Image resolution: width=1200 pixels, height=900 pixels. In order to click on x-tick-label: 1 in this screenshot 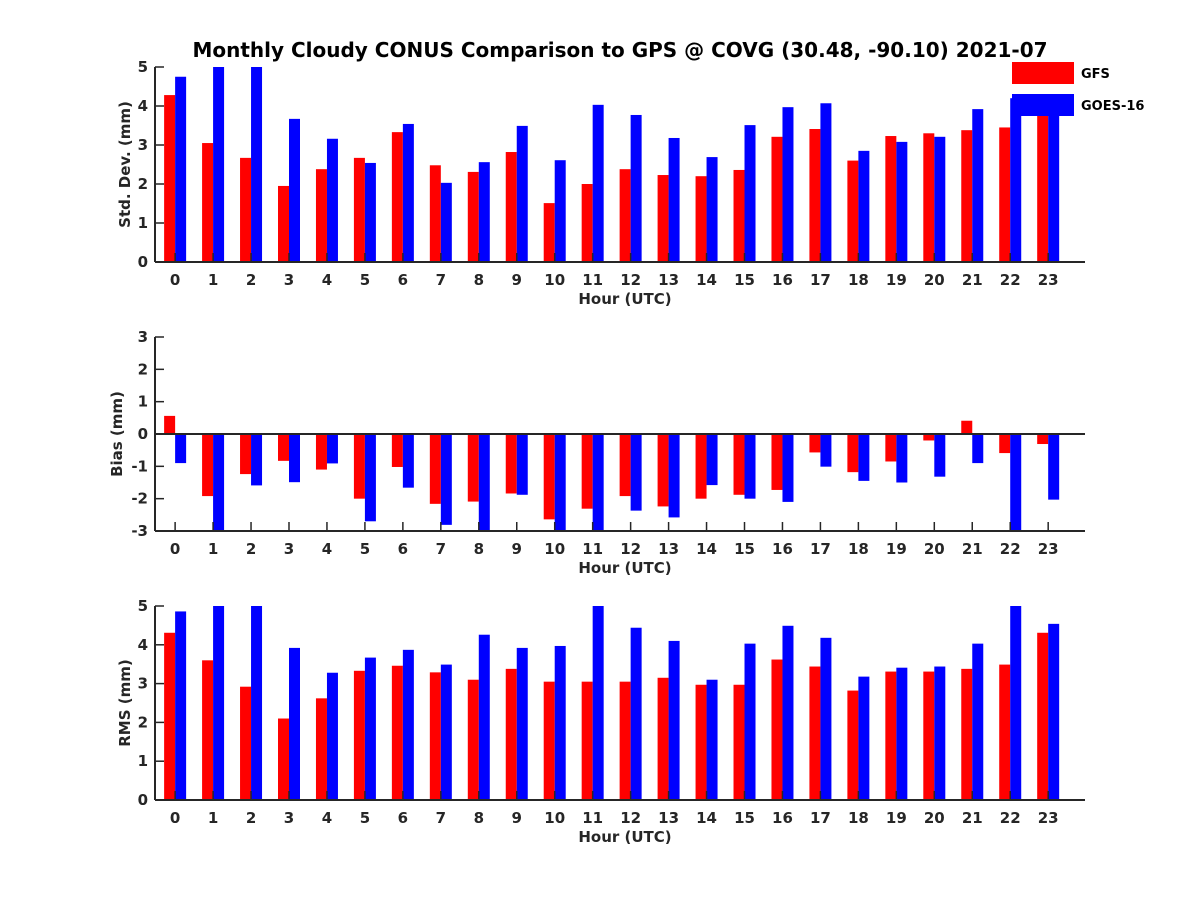, I will do `click(213, 549)`.